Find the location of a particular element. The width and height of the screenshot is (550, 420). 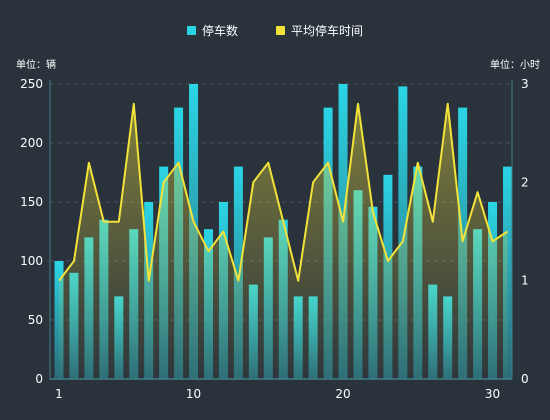

left-axis-unit: 单位：辆 is located at coordinates (36, 65).